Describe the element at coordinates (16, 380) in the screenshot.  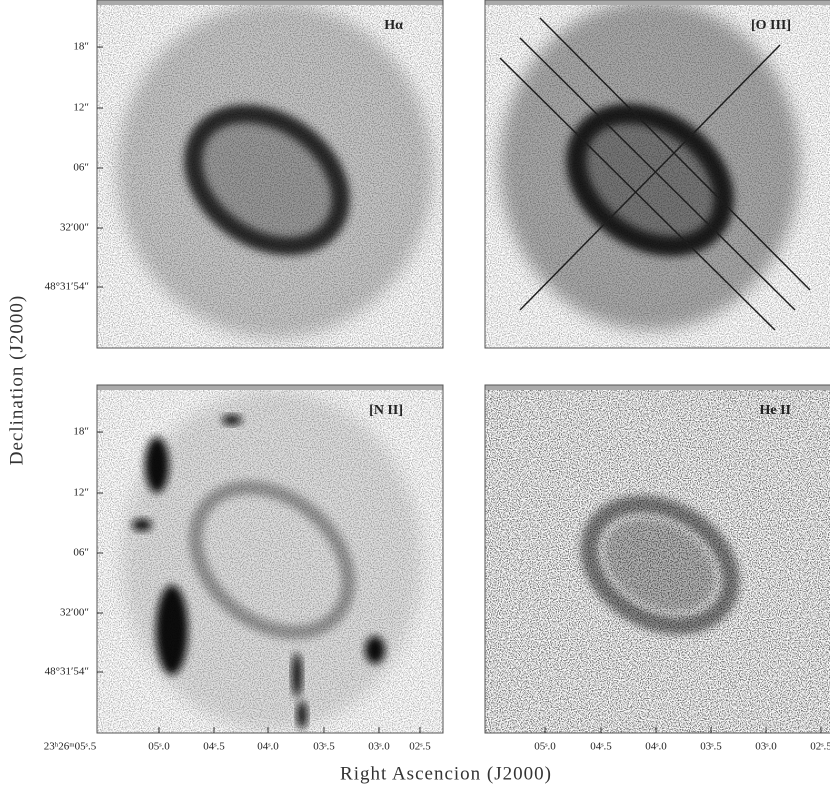
I see `y-axis-title: Declination (J2000)` at that location.